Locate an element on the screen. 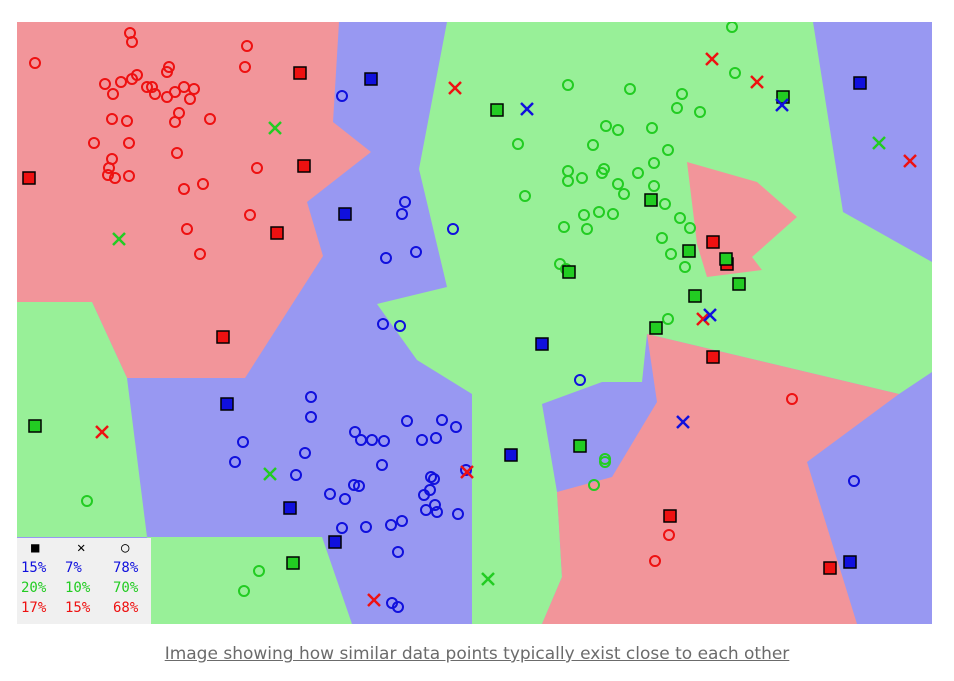 Image resolution: width=954 pixels, height=681 pixels. legend-red-value: 15% is located at coordinates (78, 608).